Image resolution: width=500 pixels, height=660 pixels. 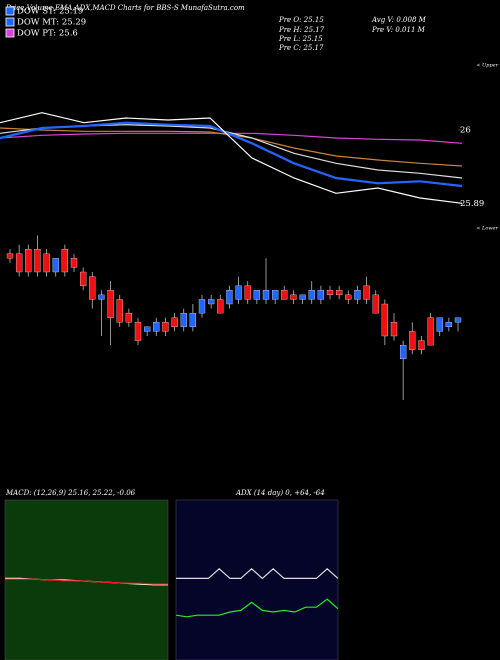 What do you see at coordinates (301, 30) in the screenshot?
I see `stat: Pre H: 25.17` at bounding box center [301, 30].